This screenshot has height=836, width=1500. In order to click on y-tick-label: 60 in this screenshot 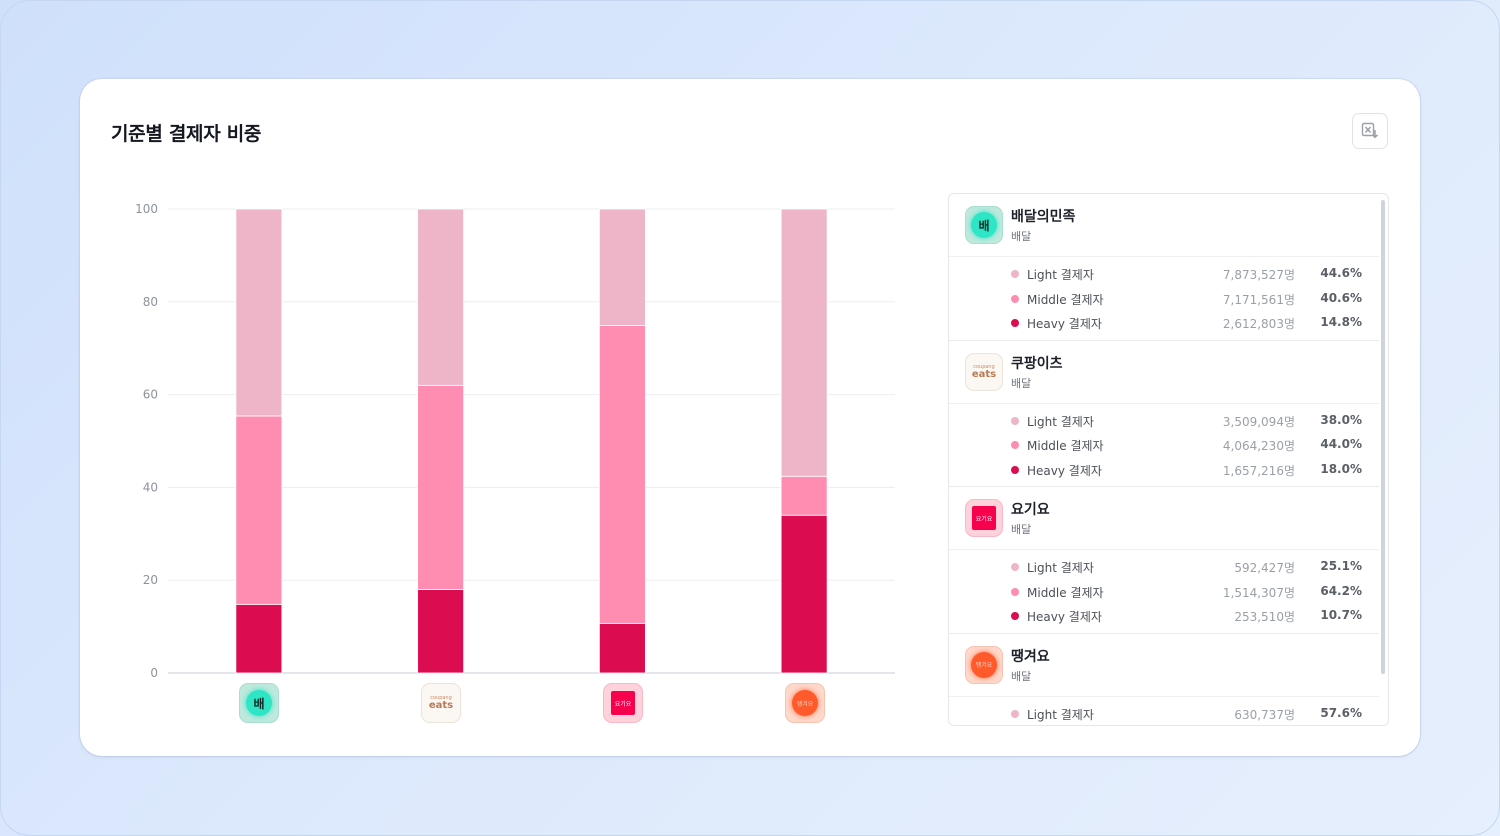, I will do `click(150, 395)`.